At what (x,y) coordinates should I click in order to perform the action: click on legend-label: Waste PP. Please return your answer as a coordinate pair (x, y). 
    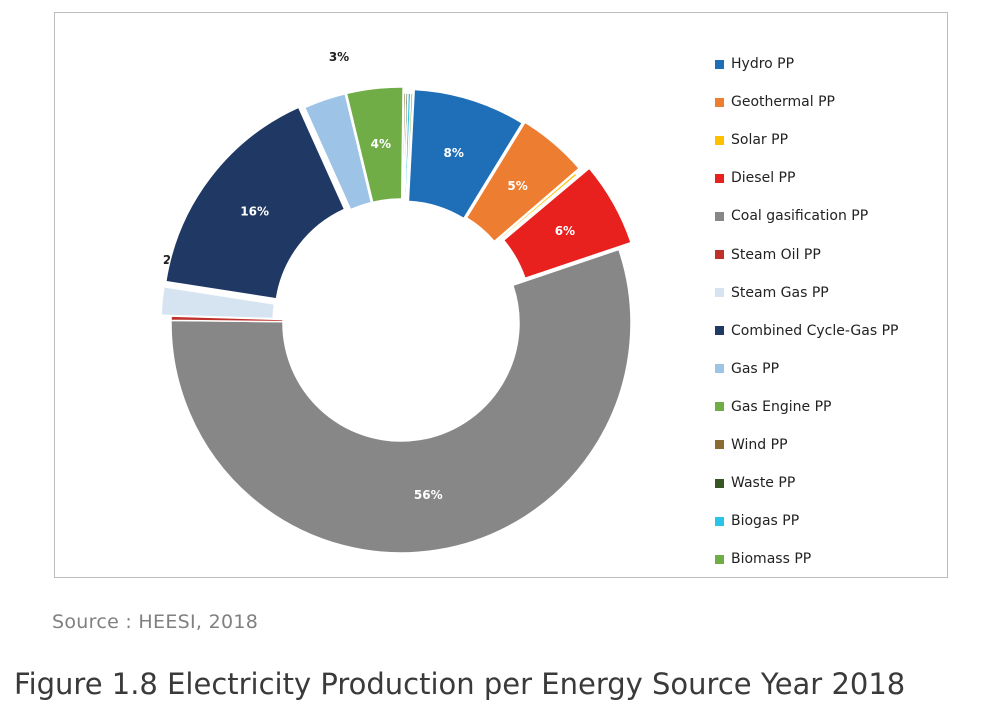
    Looking at the image, I should click on (763, 483).